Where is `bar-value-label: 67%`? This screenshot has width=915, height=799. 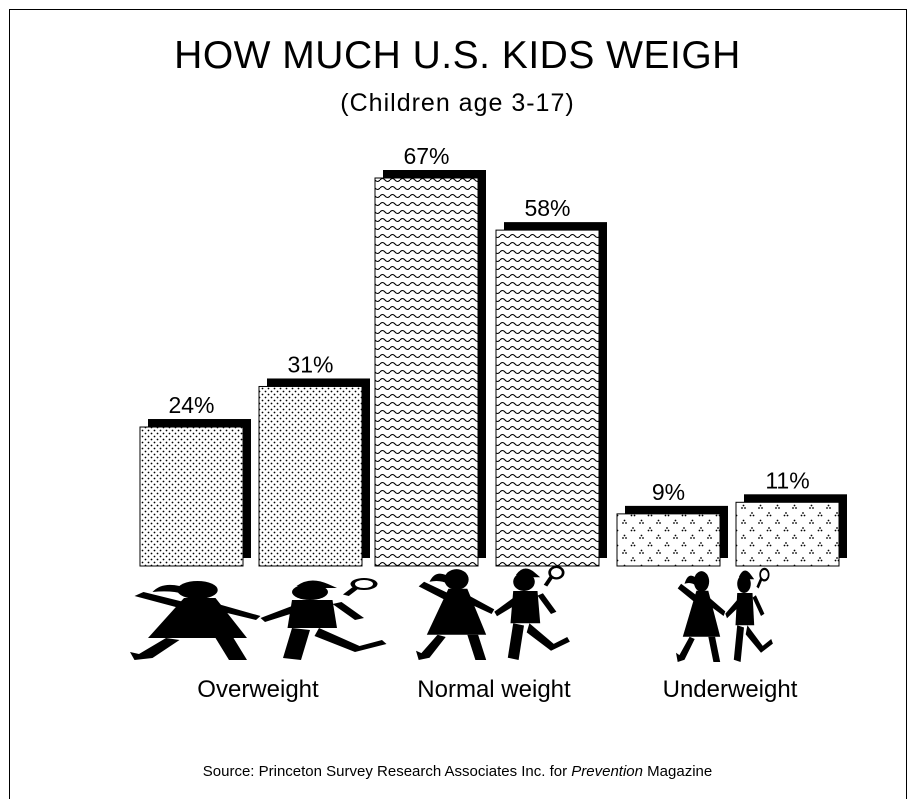 bar-value-label: 67% is located at coordinates (426, 156).